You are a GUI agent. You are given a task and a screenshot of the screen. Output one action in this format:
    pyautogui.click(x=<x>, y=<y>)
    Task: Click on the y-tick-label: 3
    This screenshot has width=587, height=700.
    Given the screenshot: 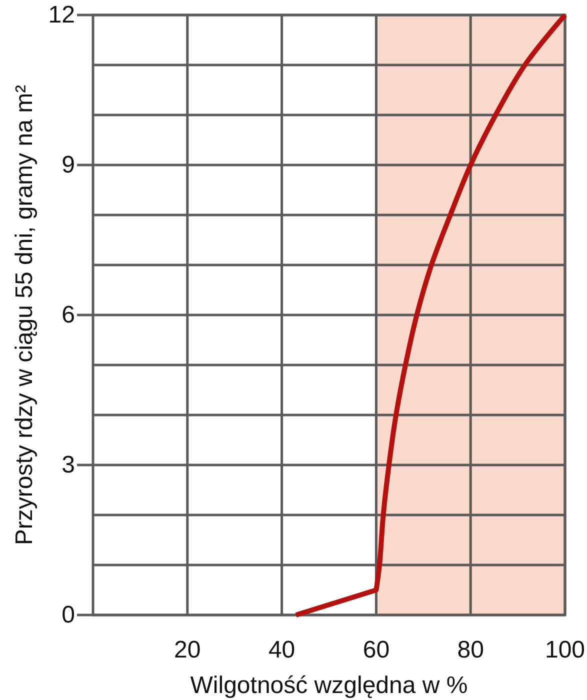 What is the action you would take?
    pyautogui.click(x=68, y=465)
    